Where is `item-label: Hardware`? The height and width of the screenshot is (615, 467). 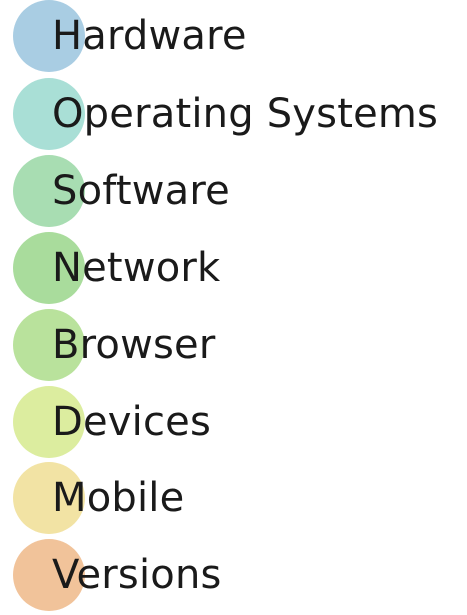 item-label: Hardware is located at coordinates (149, 36).